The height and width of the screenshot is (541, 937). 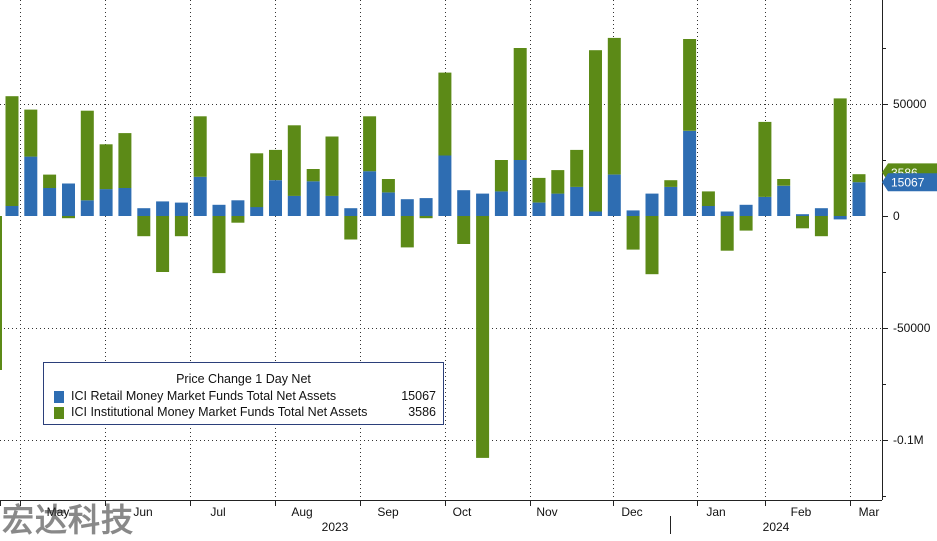 What do you see at coordinates (910, 104) in the screenshot?
I see `y-tick-label: 50000` at bounding box center [910, 104].